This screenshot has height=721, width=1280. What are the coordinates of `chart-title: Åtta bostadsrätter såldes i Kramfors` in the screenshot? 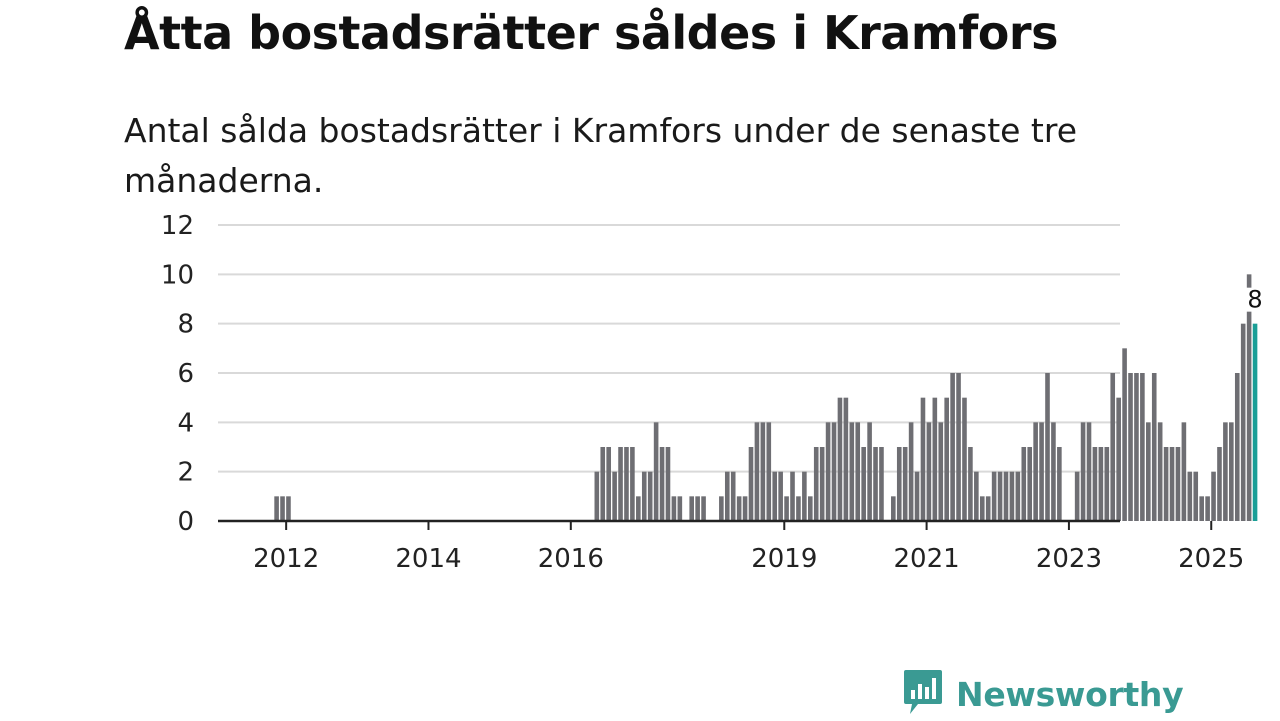 It's located at (591, 33).